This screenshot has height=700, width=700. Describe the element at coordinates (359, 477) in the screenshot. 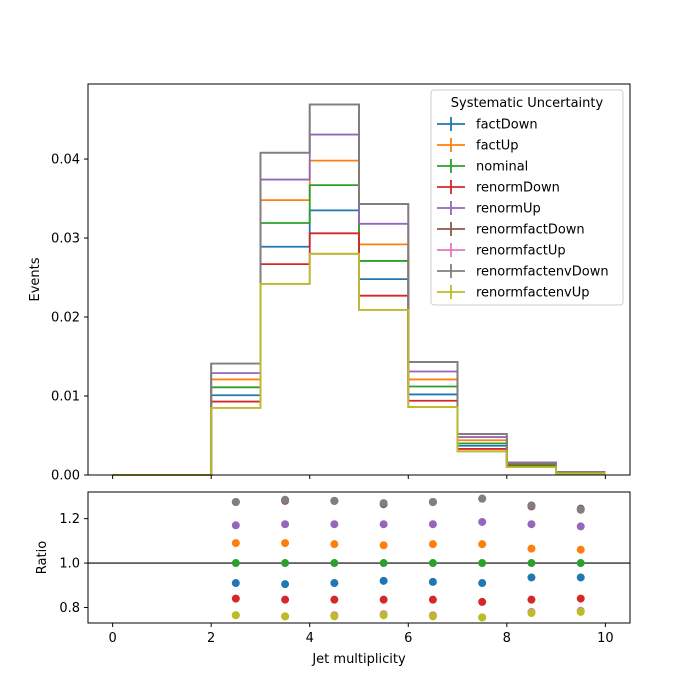

I see `histogram-x-ticks` at that location.